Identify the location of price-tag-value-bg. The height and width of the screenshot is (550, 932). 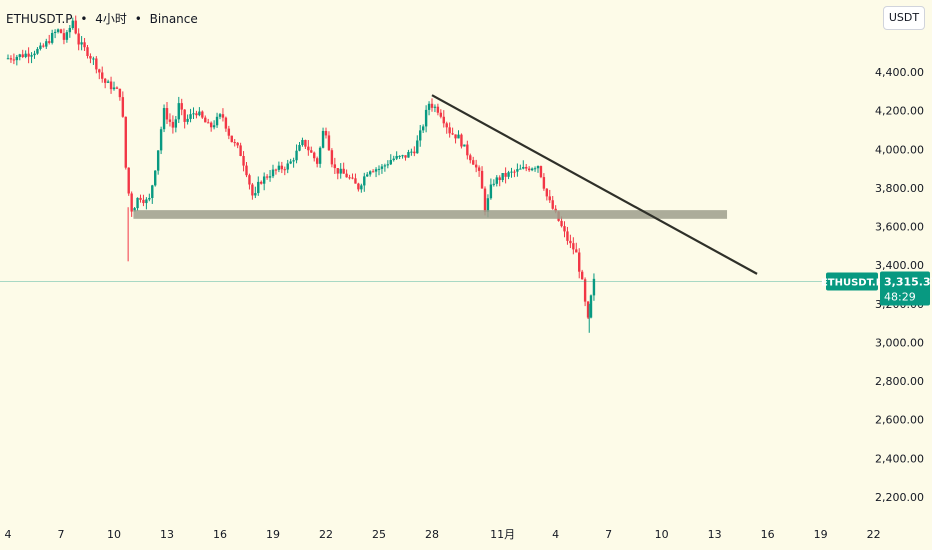
(905, 288).